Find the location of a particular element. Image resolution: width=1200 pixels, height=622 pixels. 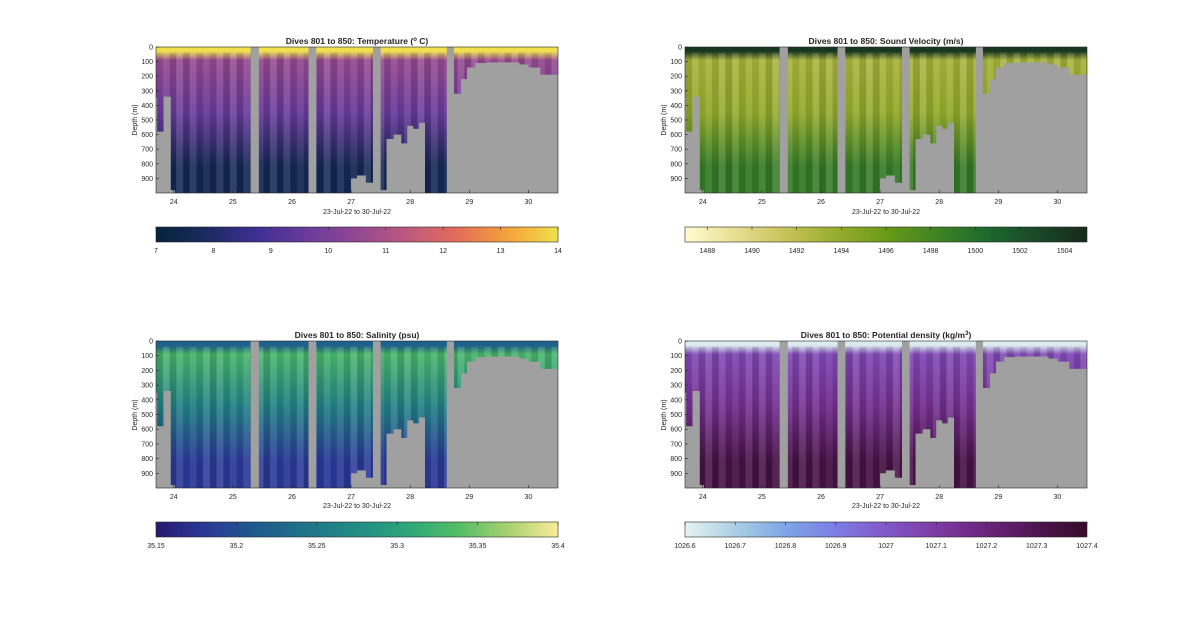

salinity-ytick-label: 900 is located at coordinates (147, 474).